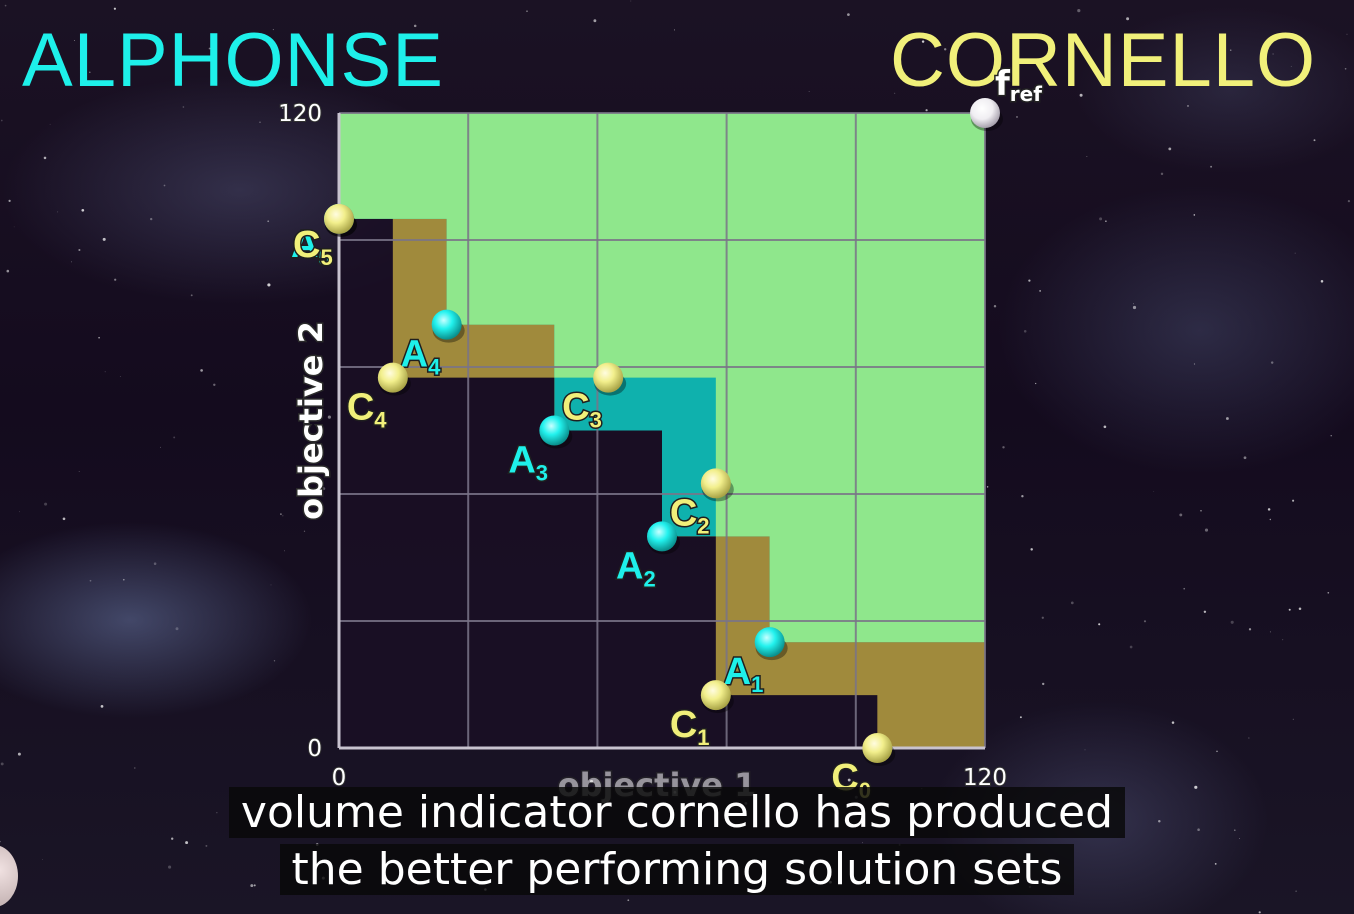 This screenshot has height=914, width=1354. What do you see at coordinates (314, 749) in the screenshot?
I see `y-tick-label: 0` at bounding box center [314, 749].